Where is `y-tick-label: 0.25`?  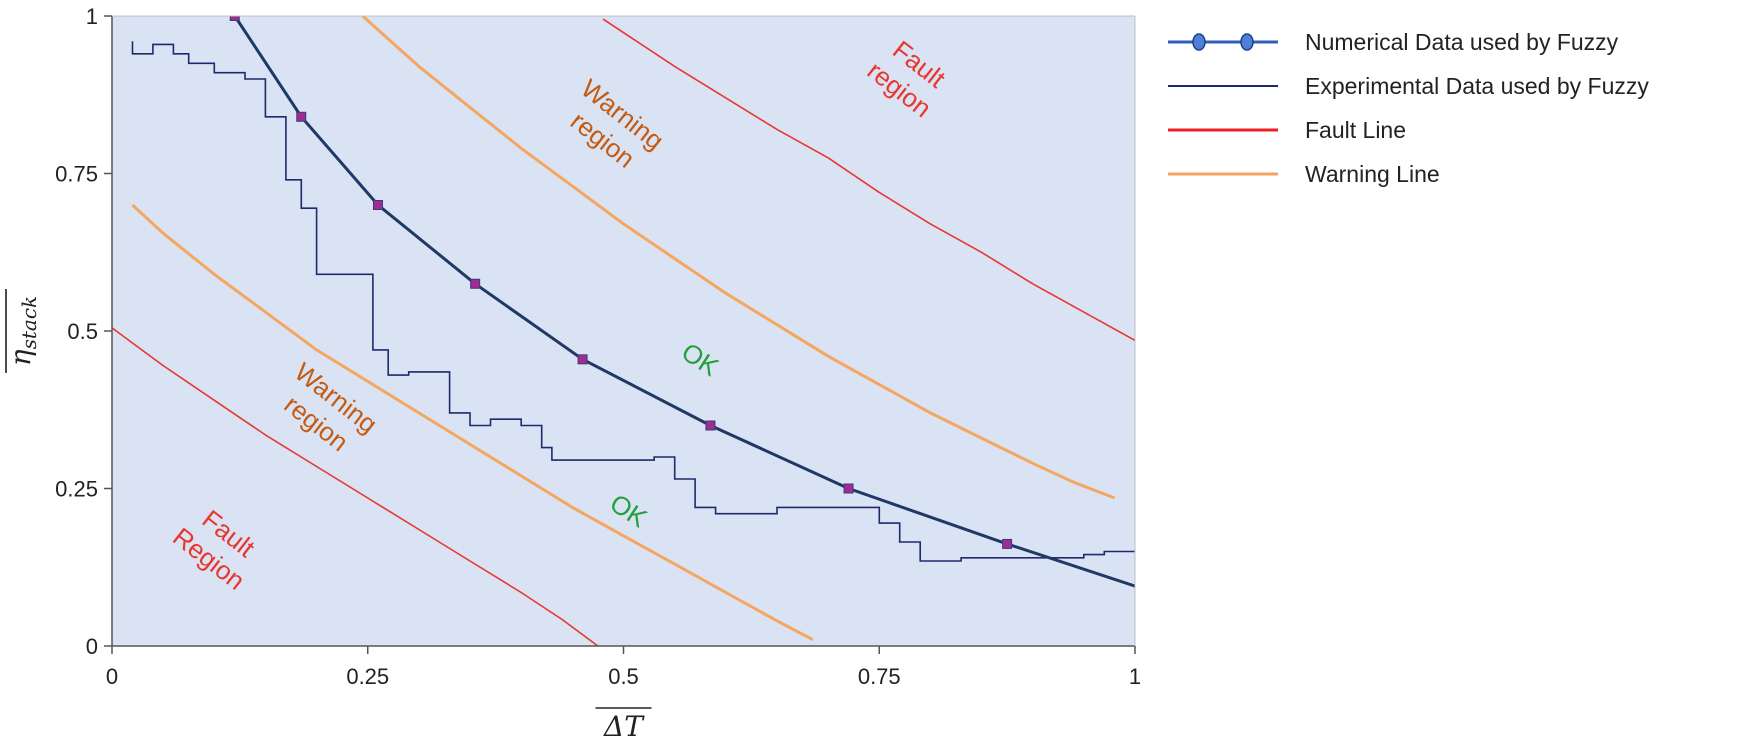
y-tick-label: 0.25 is located at coordinates (76, 489).